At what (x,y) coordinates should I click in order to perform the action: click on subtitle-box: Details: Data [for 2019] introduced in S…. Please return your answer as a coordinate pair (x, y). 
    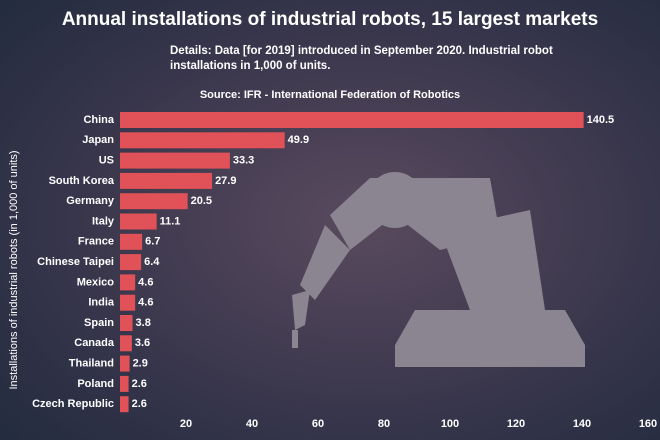
    Looking at the image, I should click on (361, 58).